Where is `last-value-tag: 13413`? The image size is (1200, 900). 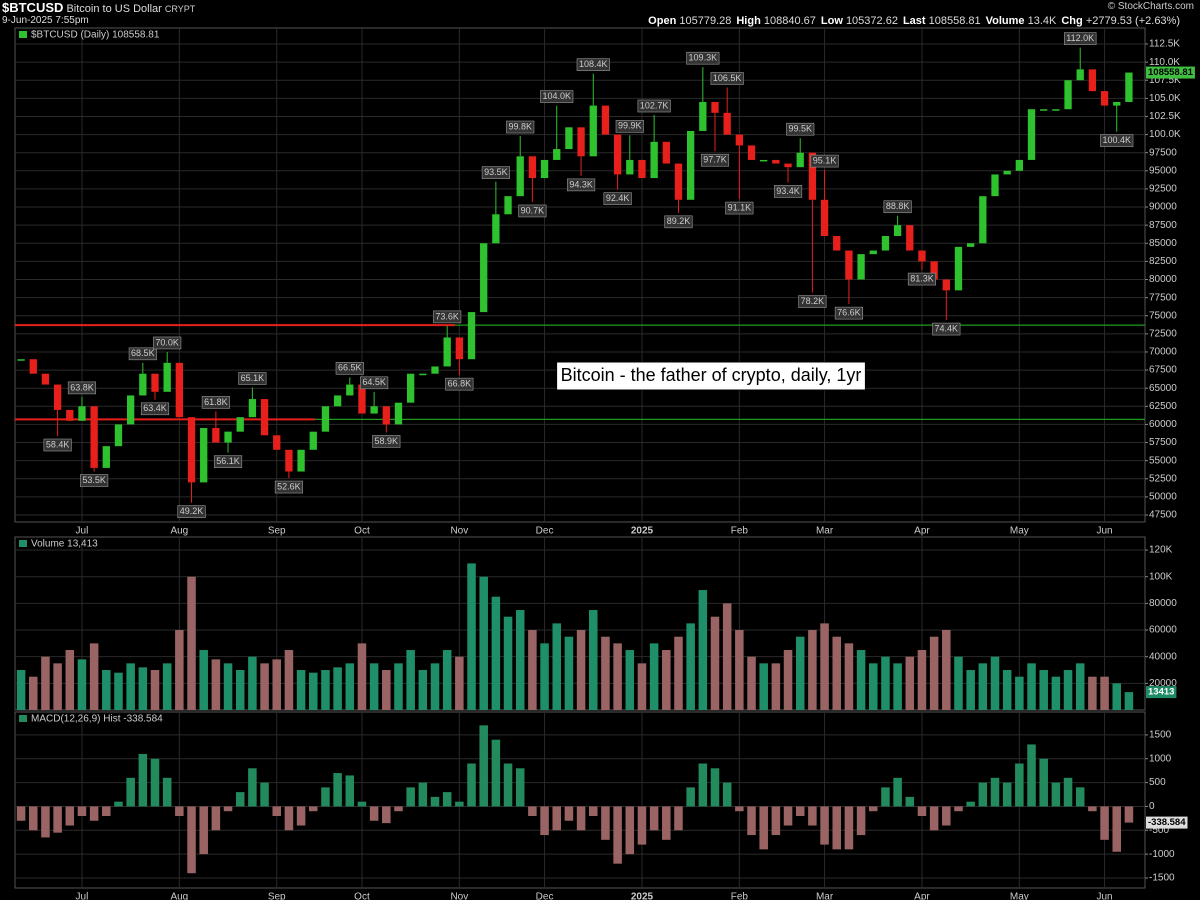
last-value-tag: 13413 is located at coordinates (1161, 692).